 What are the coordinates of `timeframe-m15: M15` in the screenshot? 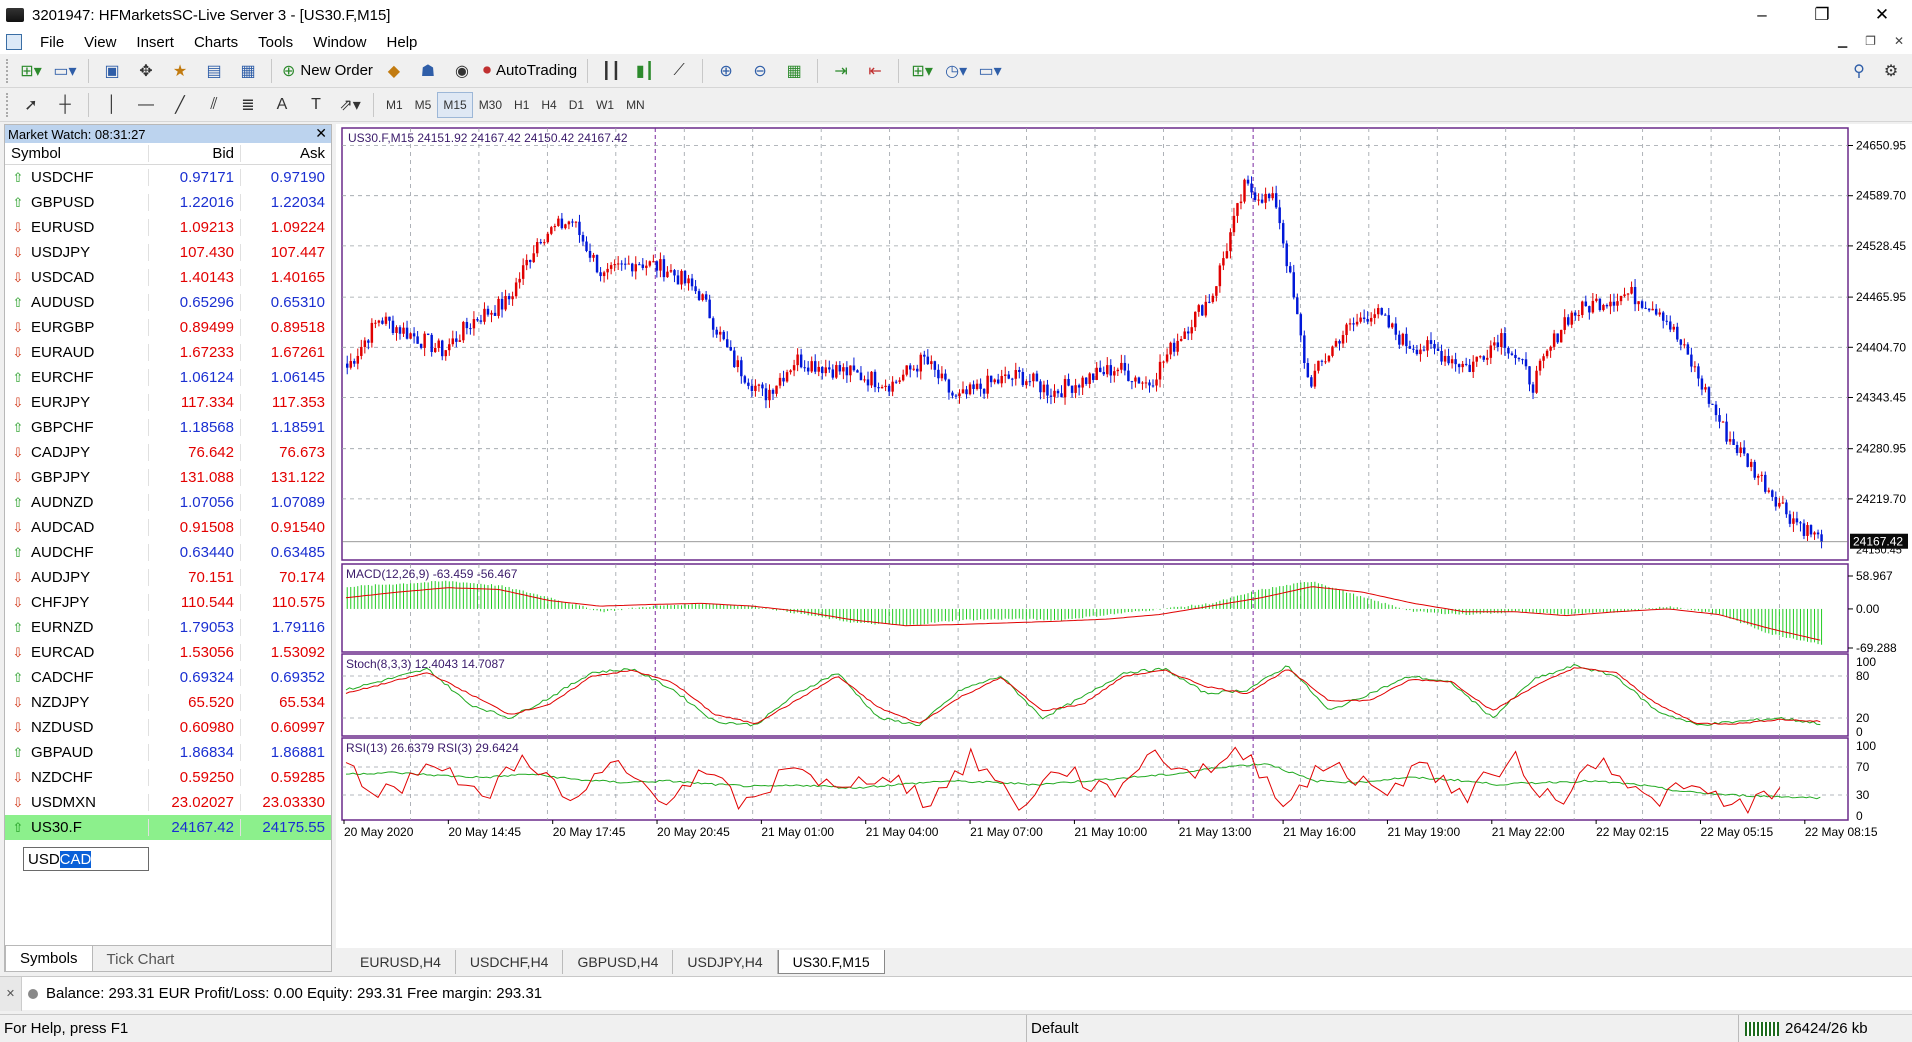 It's located at (455, 104).